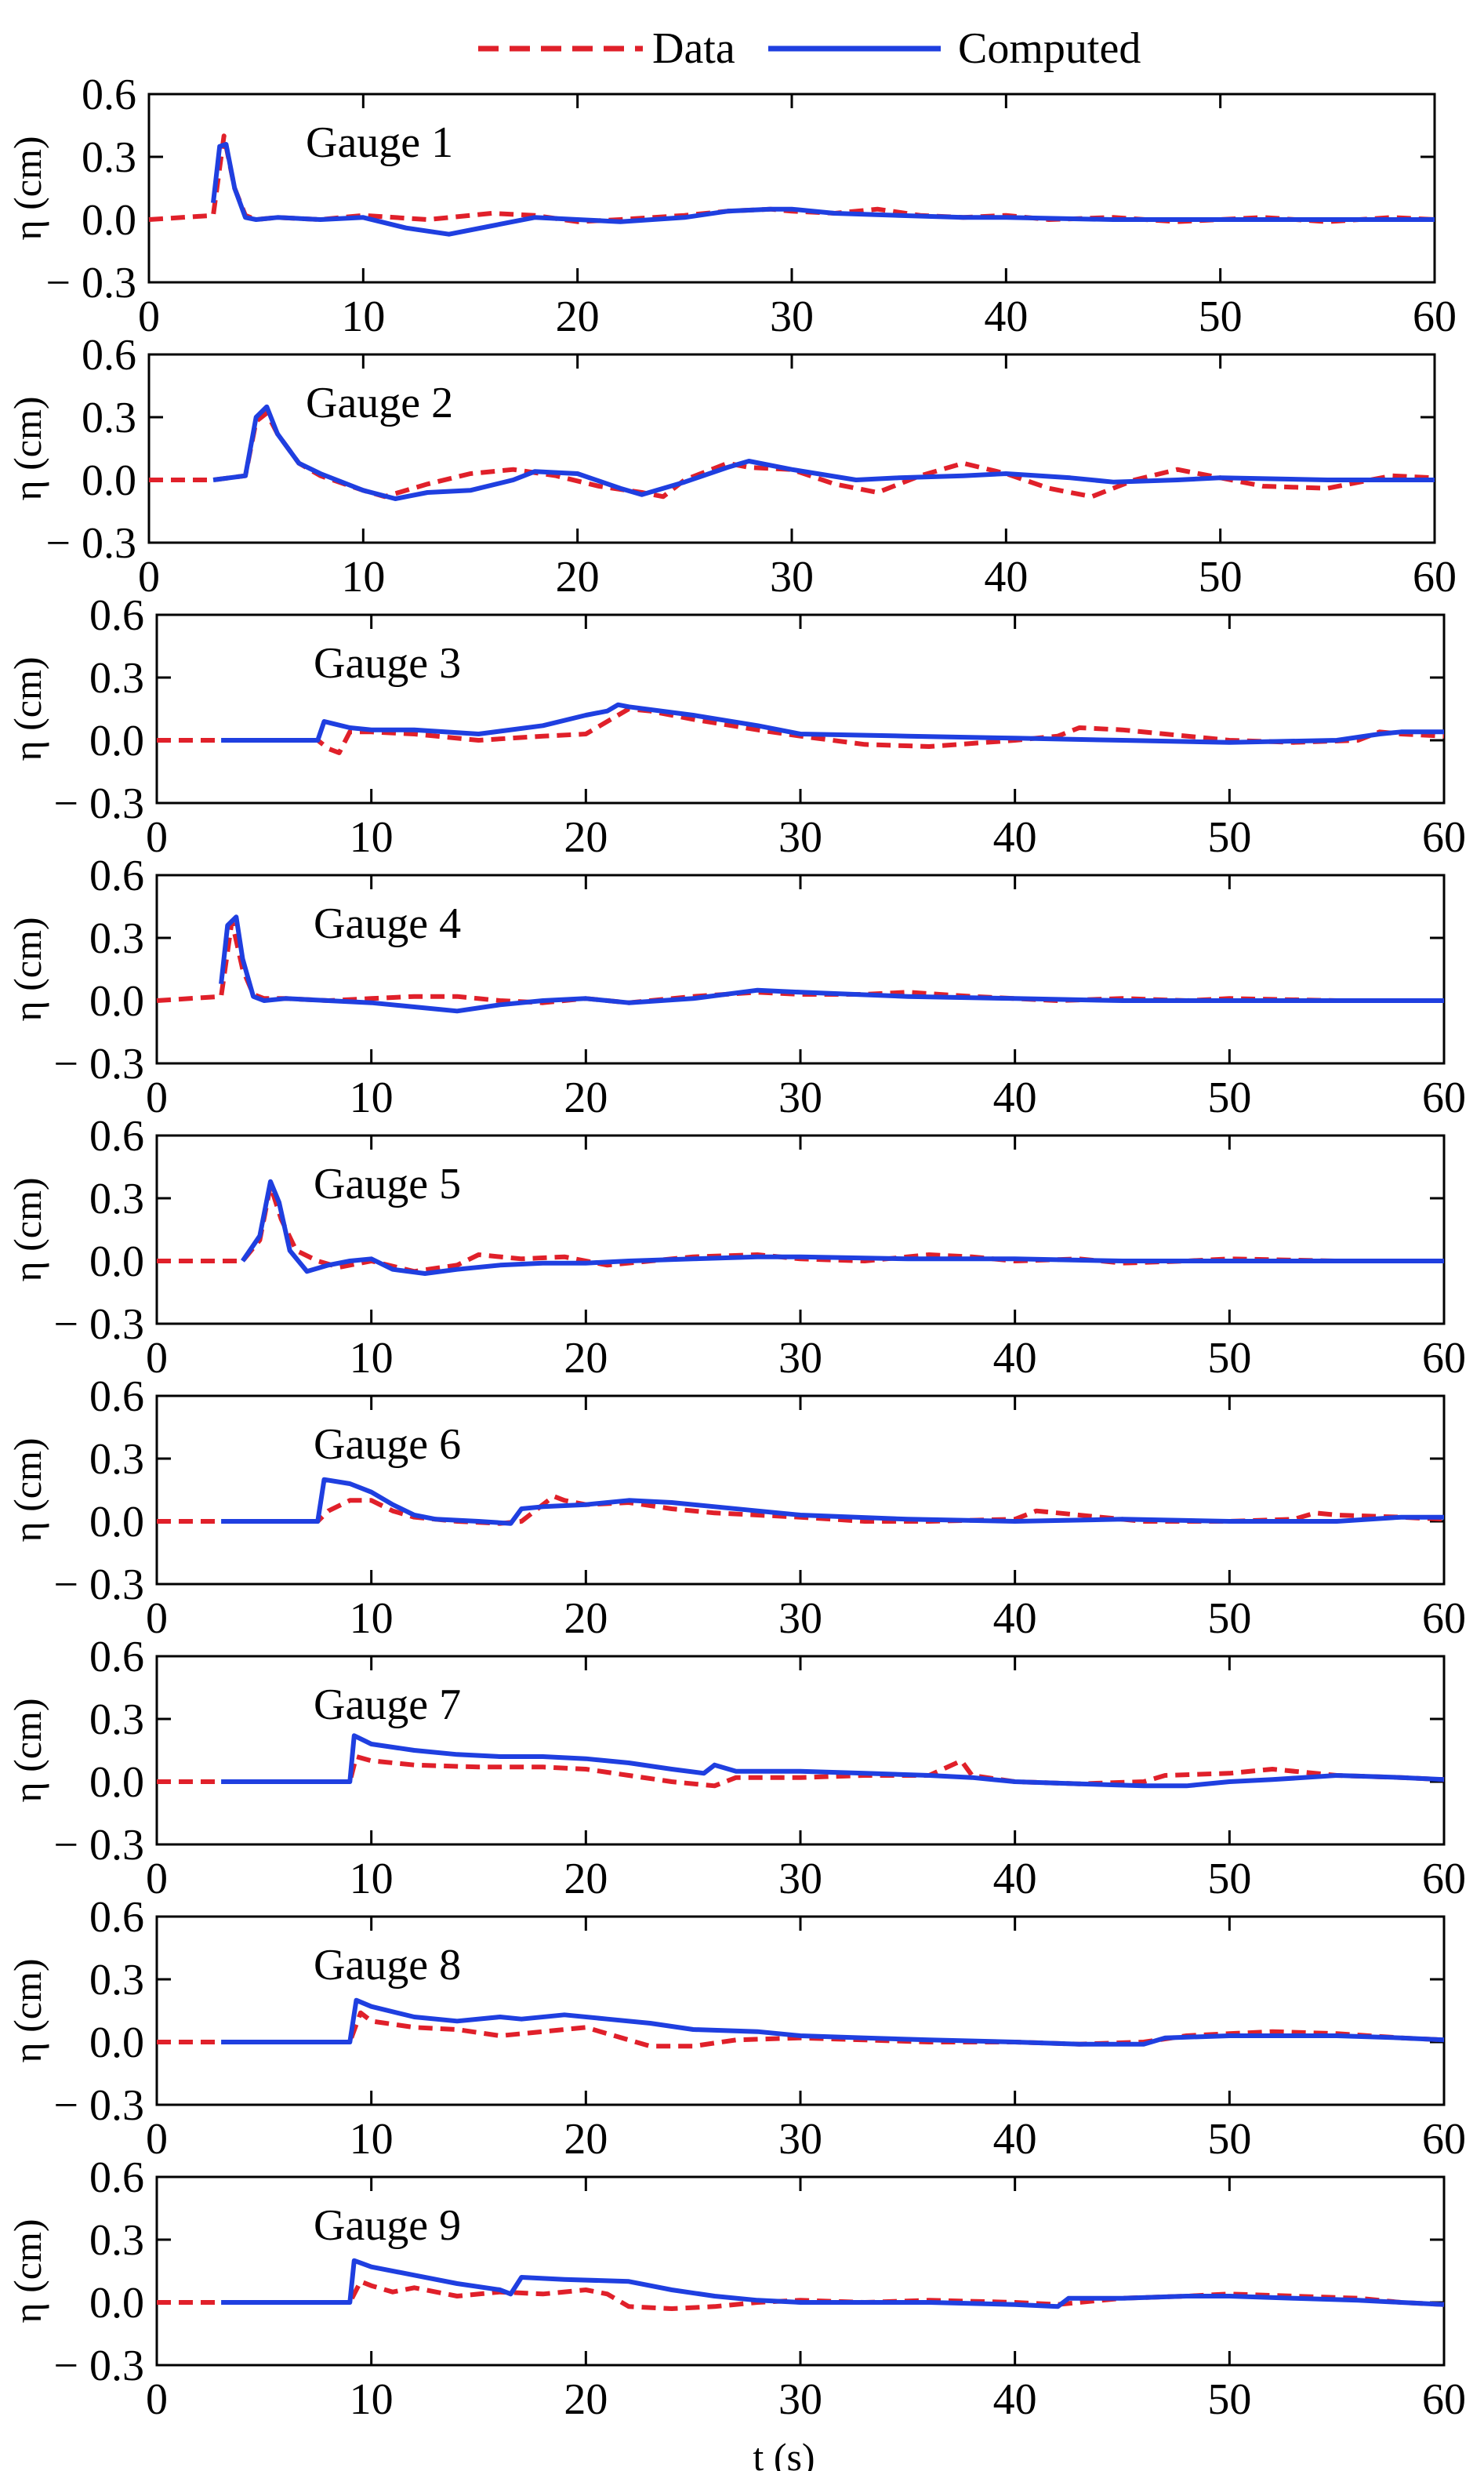  I want to click on x-axis-label: t (s), so click(784, 2453).